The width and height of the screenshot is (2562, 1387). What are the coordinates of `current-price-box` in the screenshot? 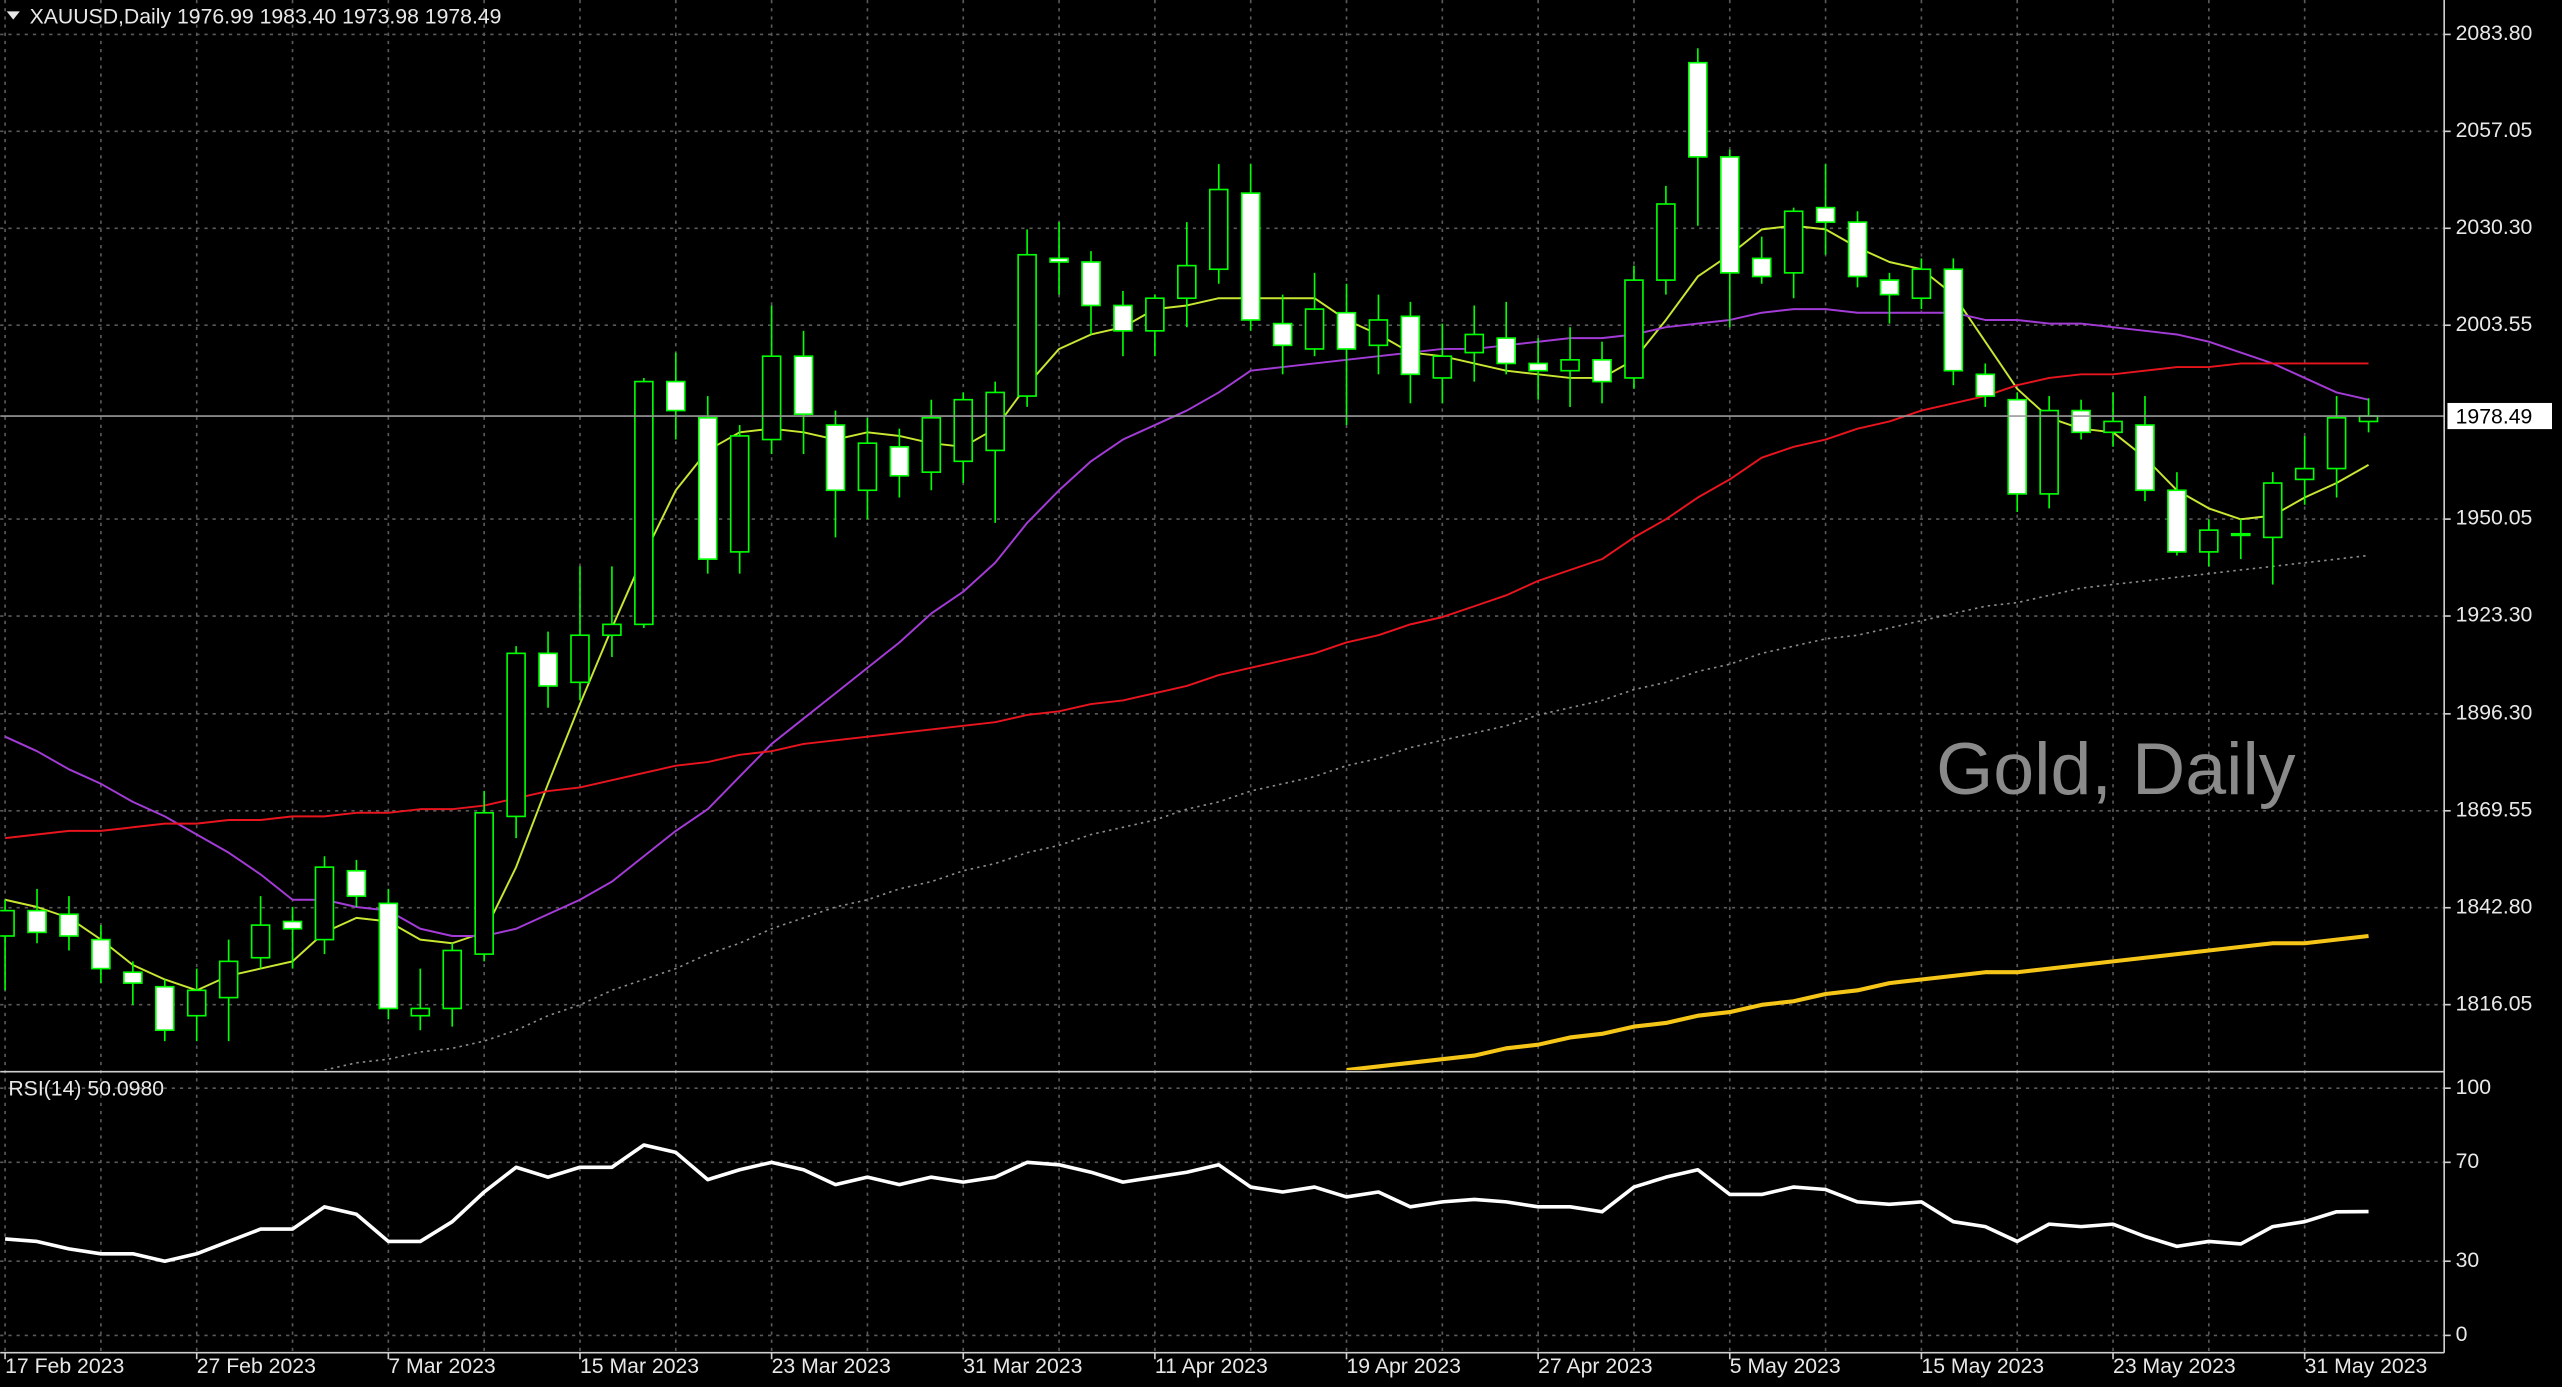 It's located at (2500, 416).